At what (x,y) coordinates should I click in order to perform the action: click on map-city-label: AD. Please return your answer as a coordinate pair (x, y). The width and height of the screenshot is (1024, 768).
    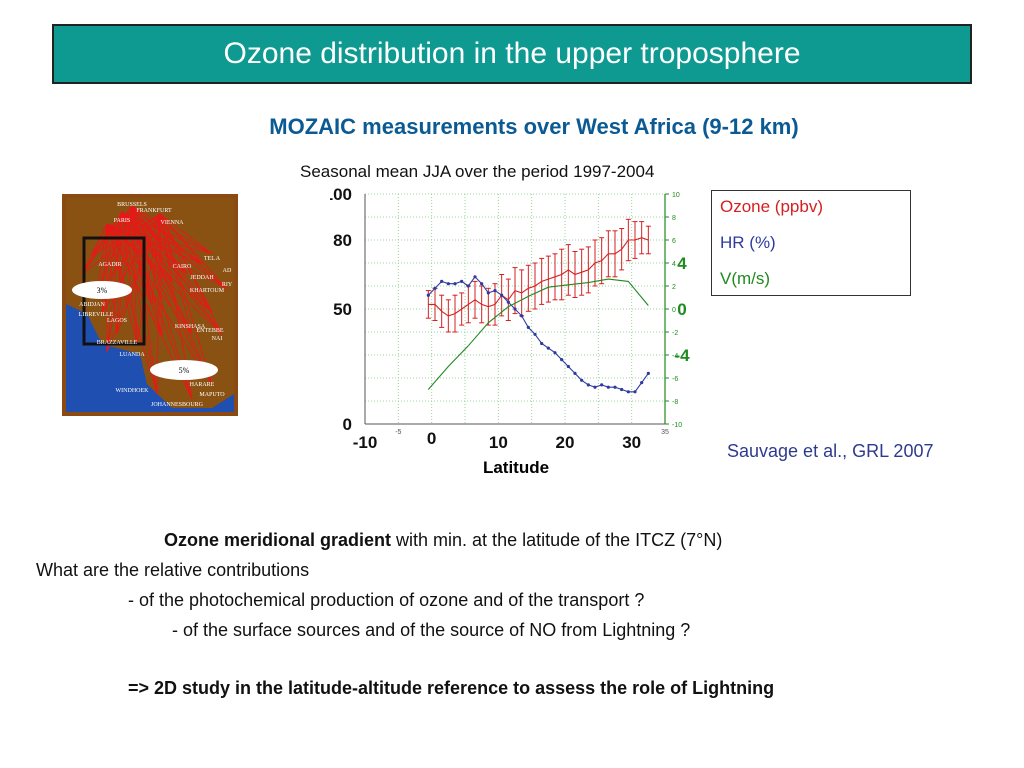
    Looking at the image, I should click on (227, 271).